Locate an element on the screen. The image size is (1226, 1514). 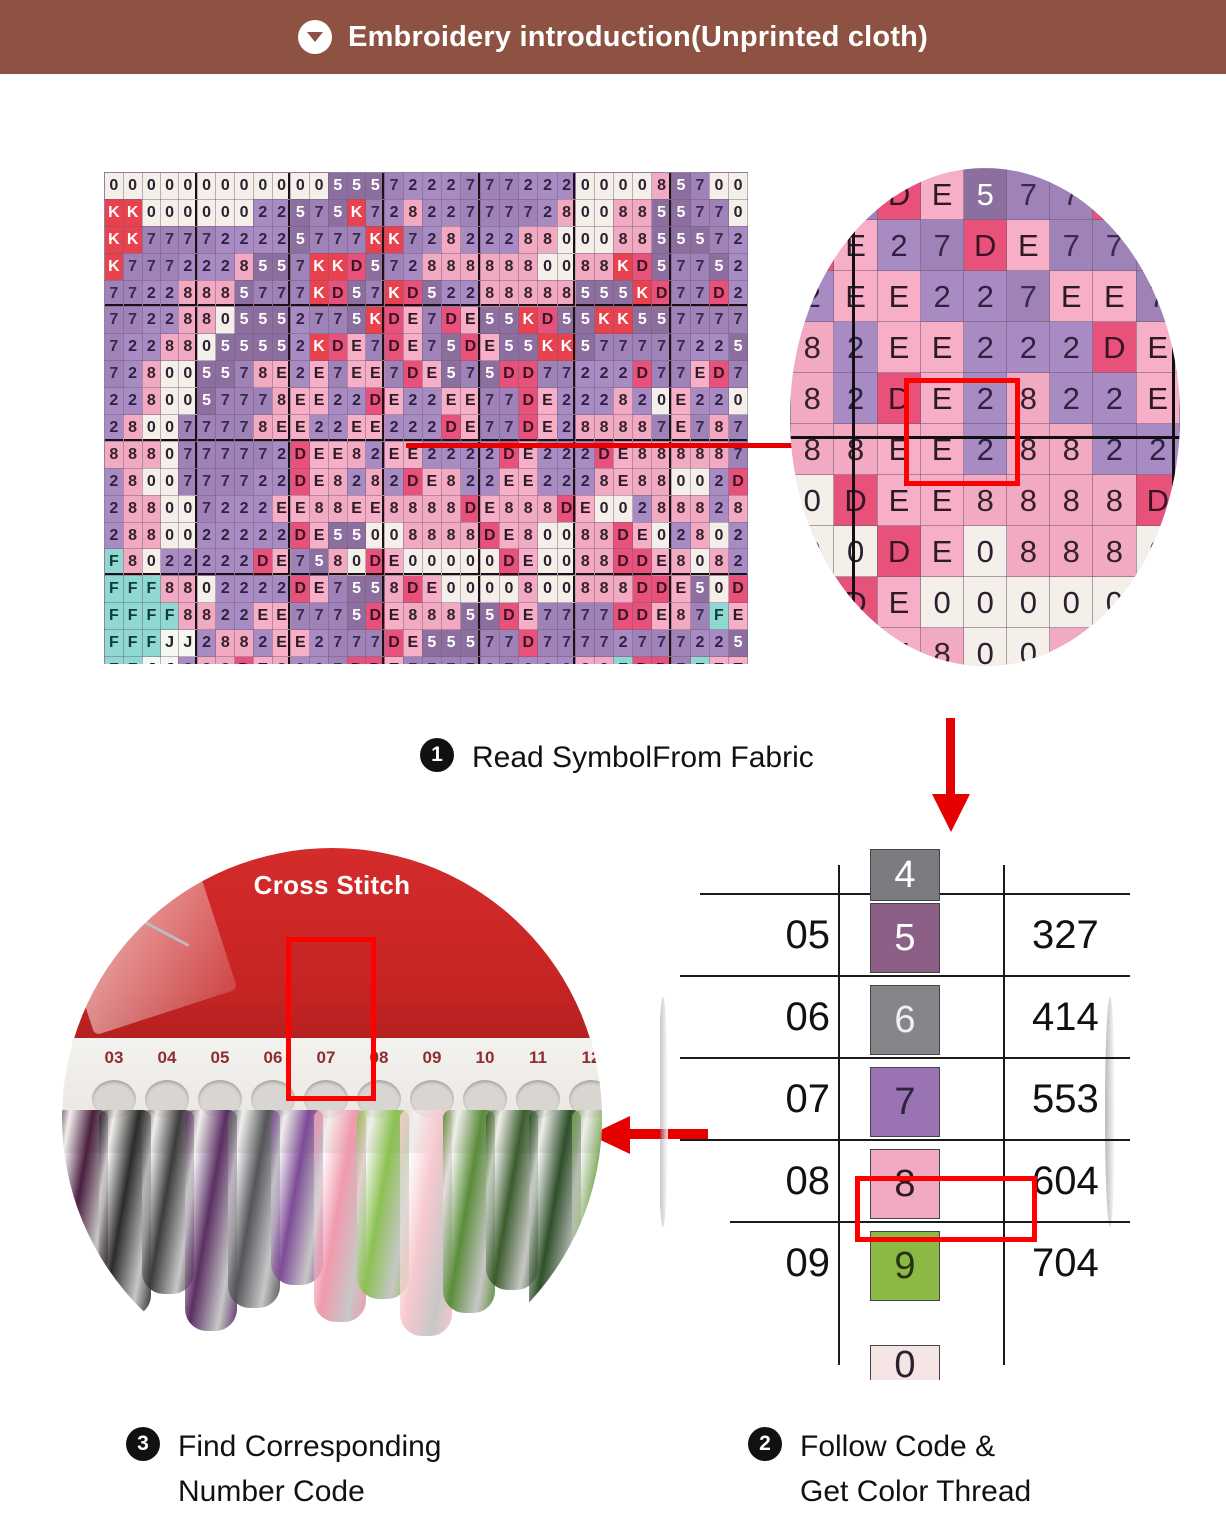
magnified-cell: D is located at coordinates (1114, 194).